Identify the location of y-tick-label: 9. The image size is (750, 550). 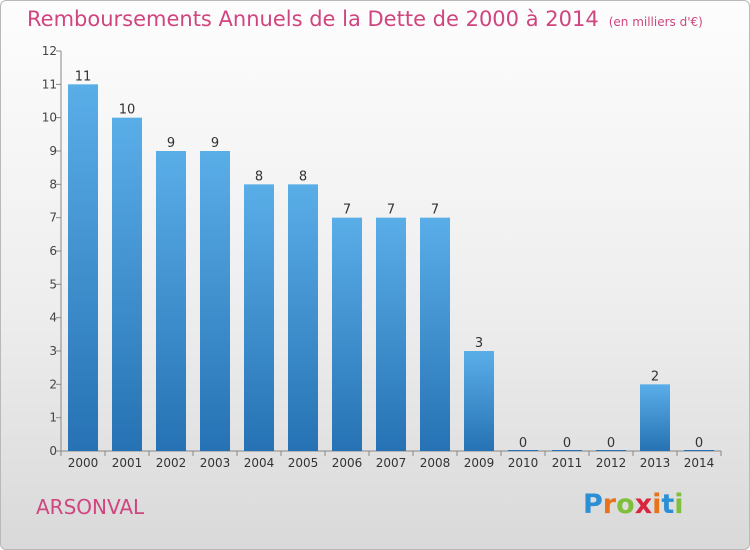
(53, 151).